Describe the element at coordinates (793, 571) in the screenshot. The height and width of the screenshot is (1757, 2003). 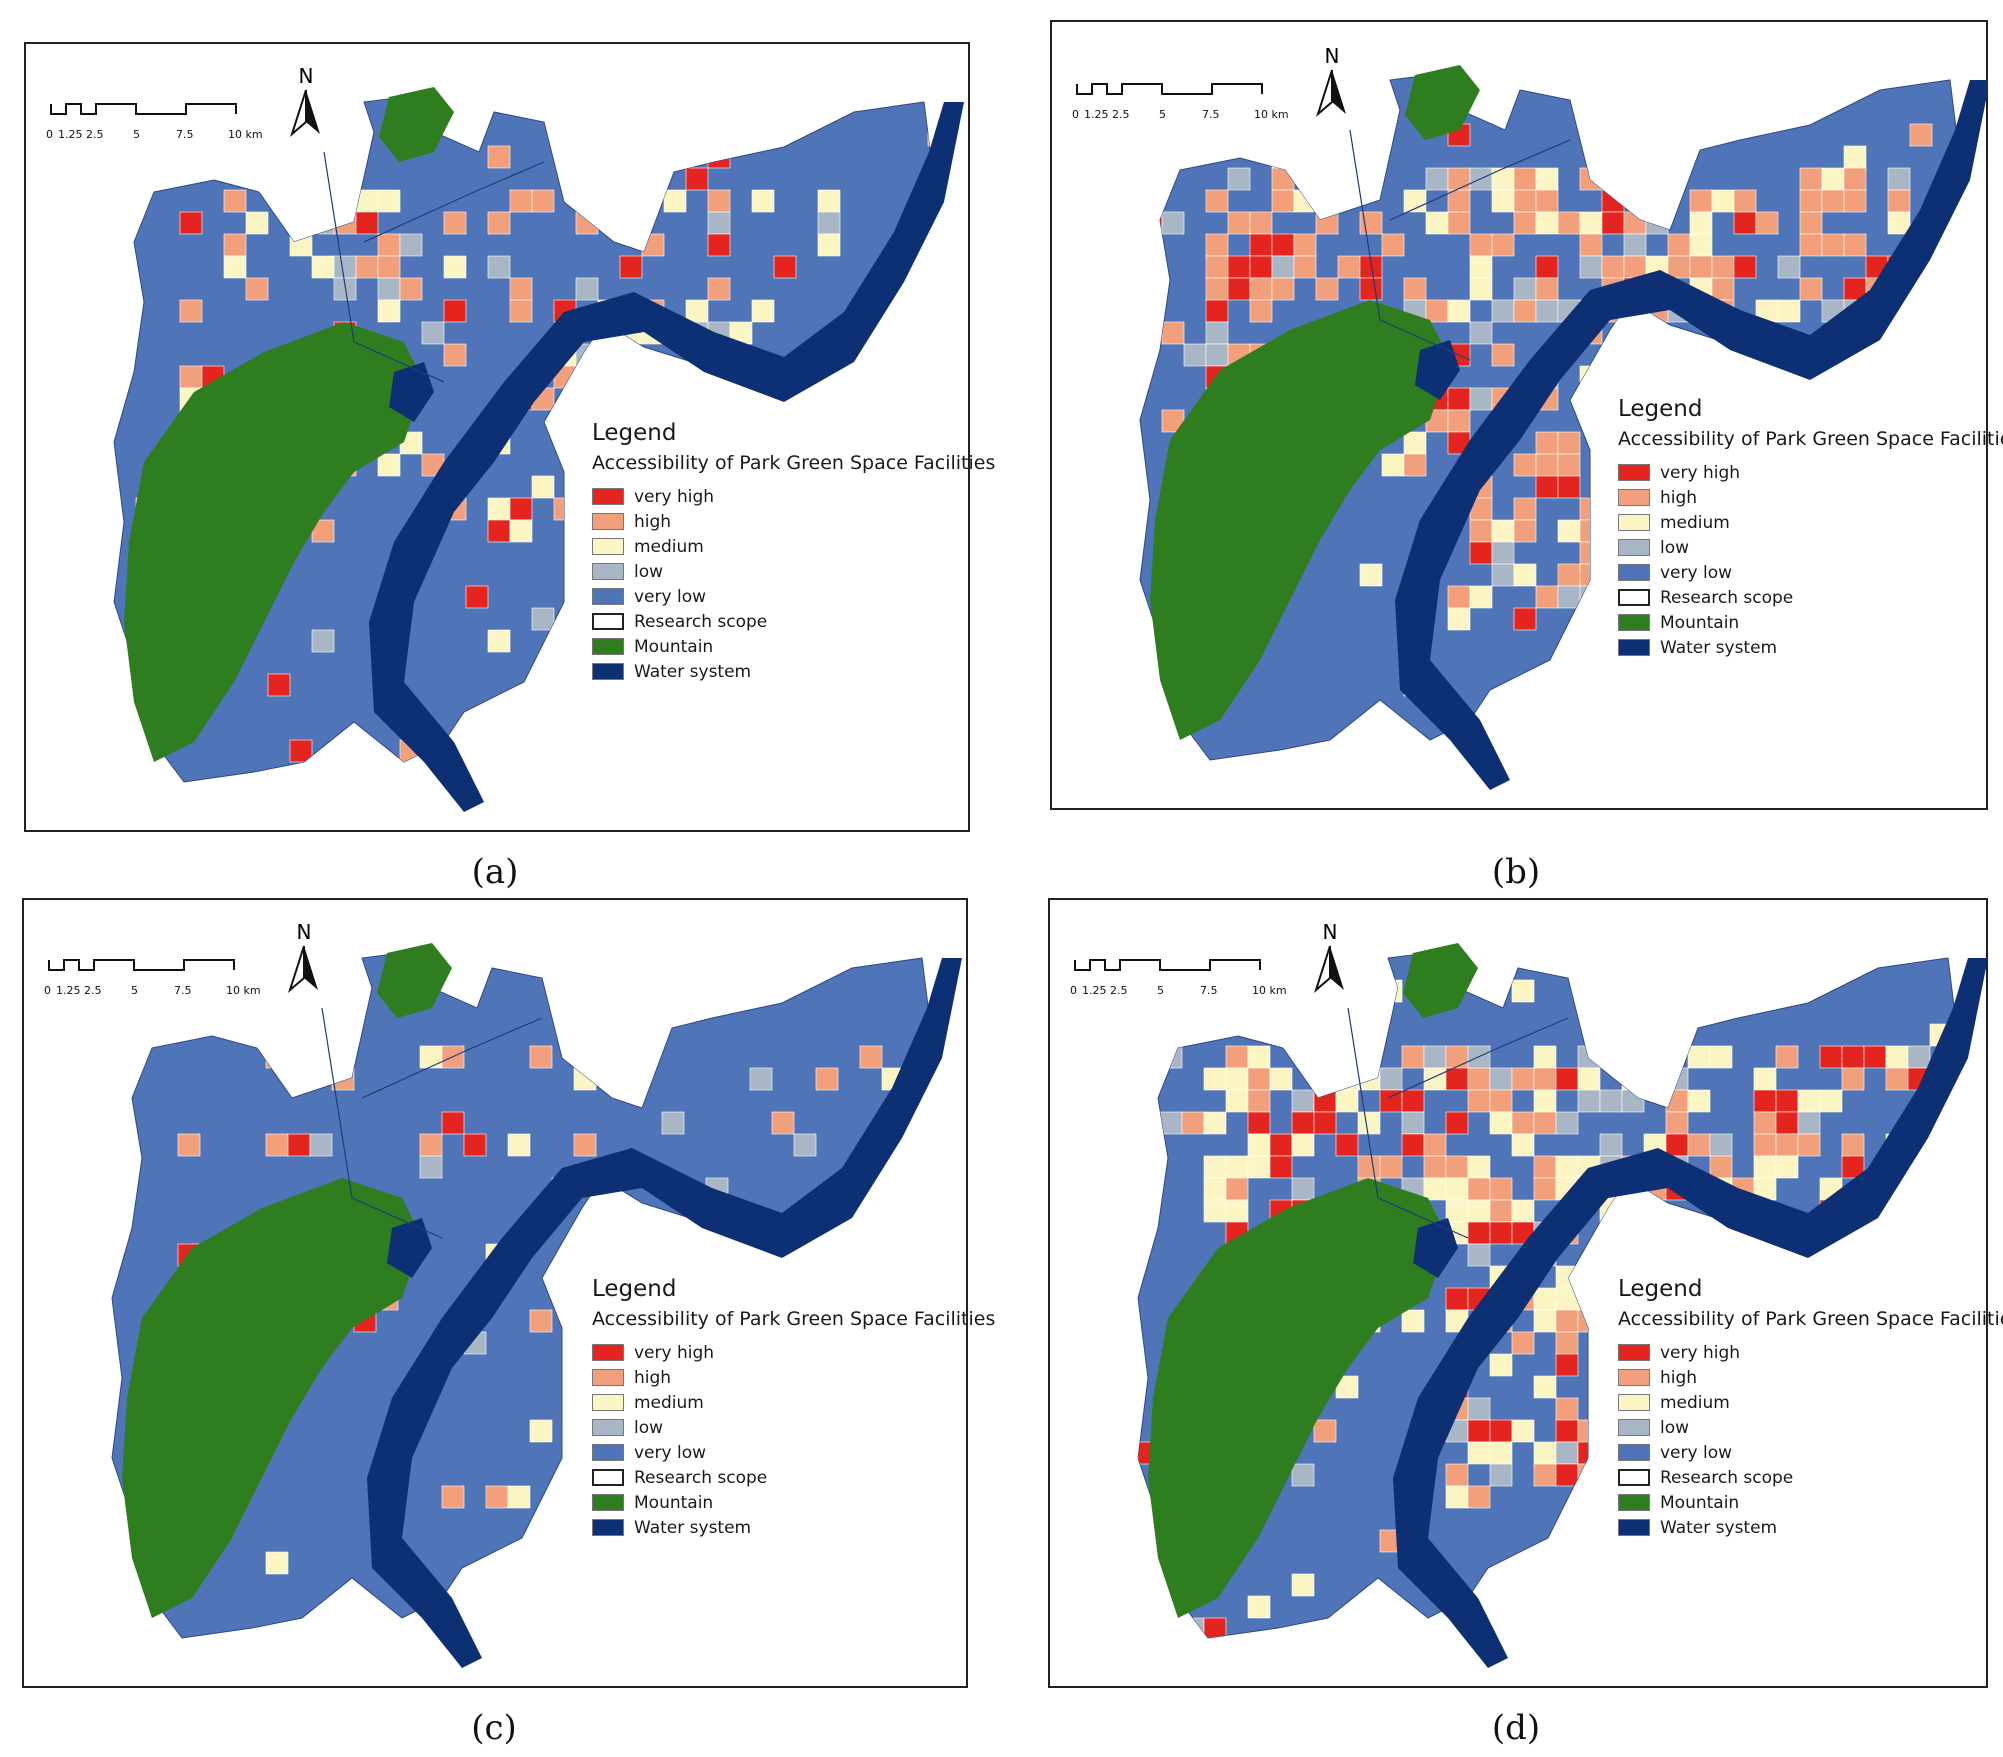
I see `legend-item: low` at that location.